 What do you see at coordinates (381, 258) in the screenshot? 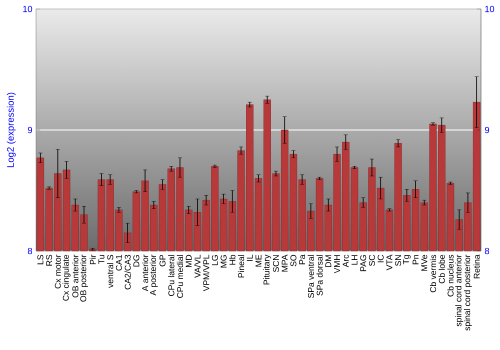
I see `x-tick-label: IC` at bounding box center [381, 258].